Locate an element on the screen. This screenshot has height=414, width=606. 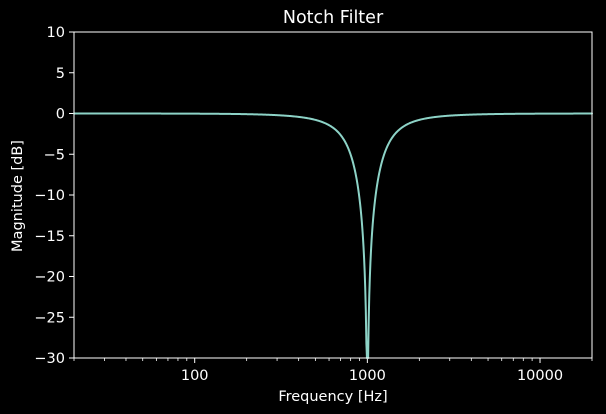
x-tick-label: 1000 is located at coordinates (367, 376).